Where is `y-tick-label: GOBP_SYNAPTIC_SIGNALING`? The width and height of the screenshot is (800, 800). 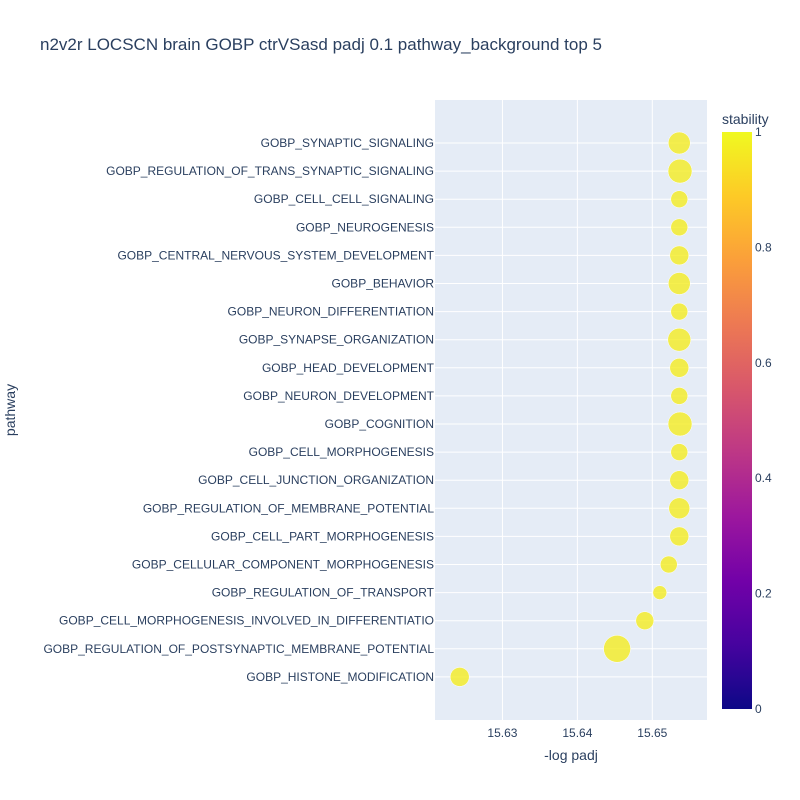
y-tick-label: GOBP_SYNAPTIC_SIGNALING is located at coordinates (347, 143).